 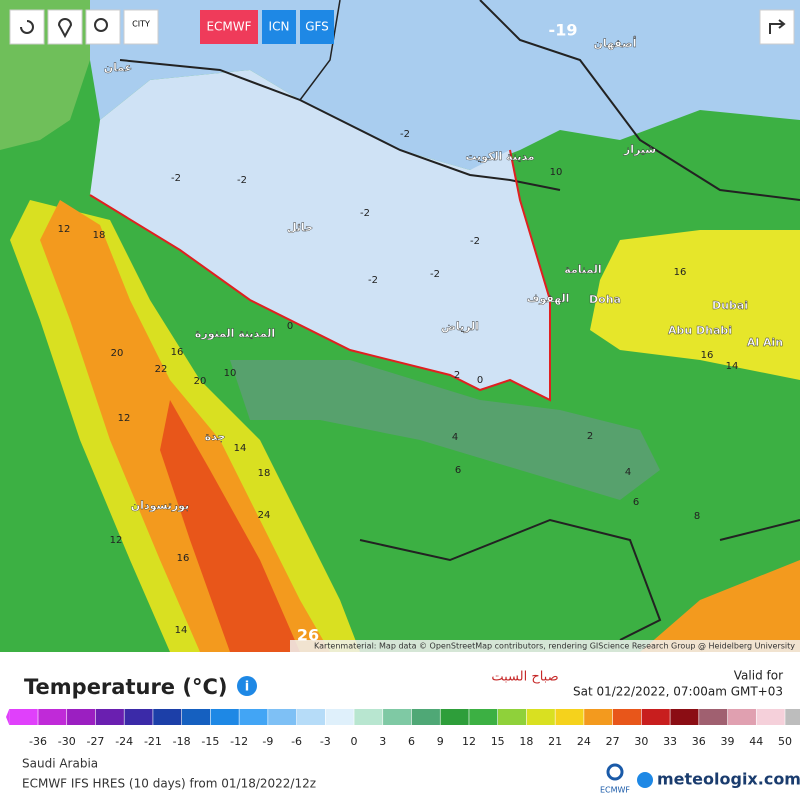 I want to click on contour-label: 22, so click(x=161, y=369).